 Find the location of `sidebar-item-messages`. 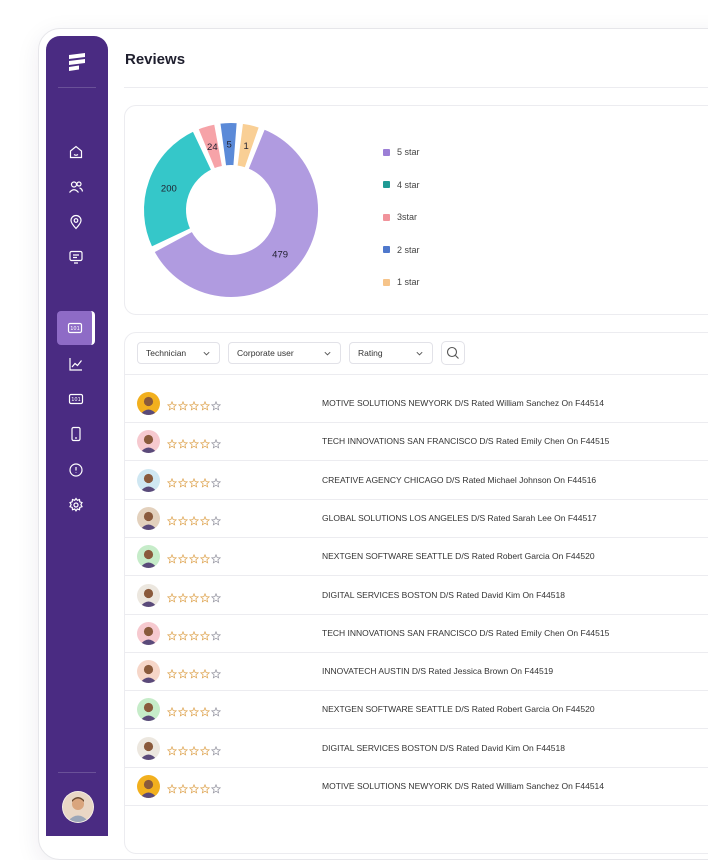

sidebar-item-messages is located at coordinates (76, 257).